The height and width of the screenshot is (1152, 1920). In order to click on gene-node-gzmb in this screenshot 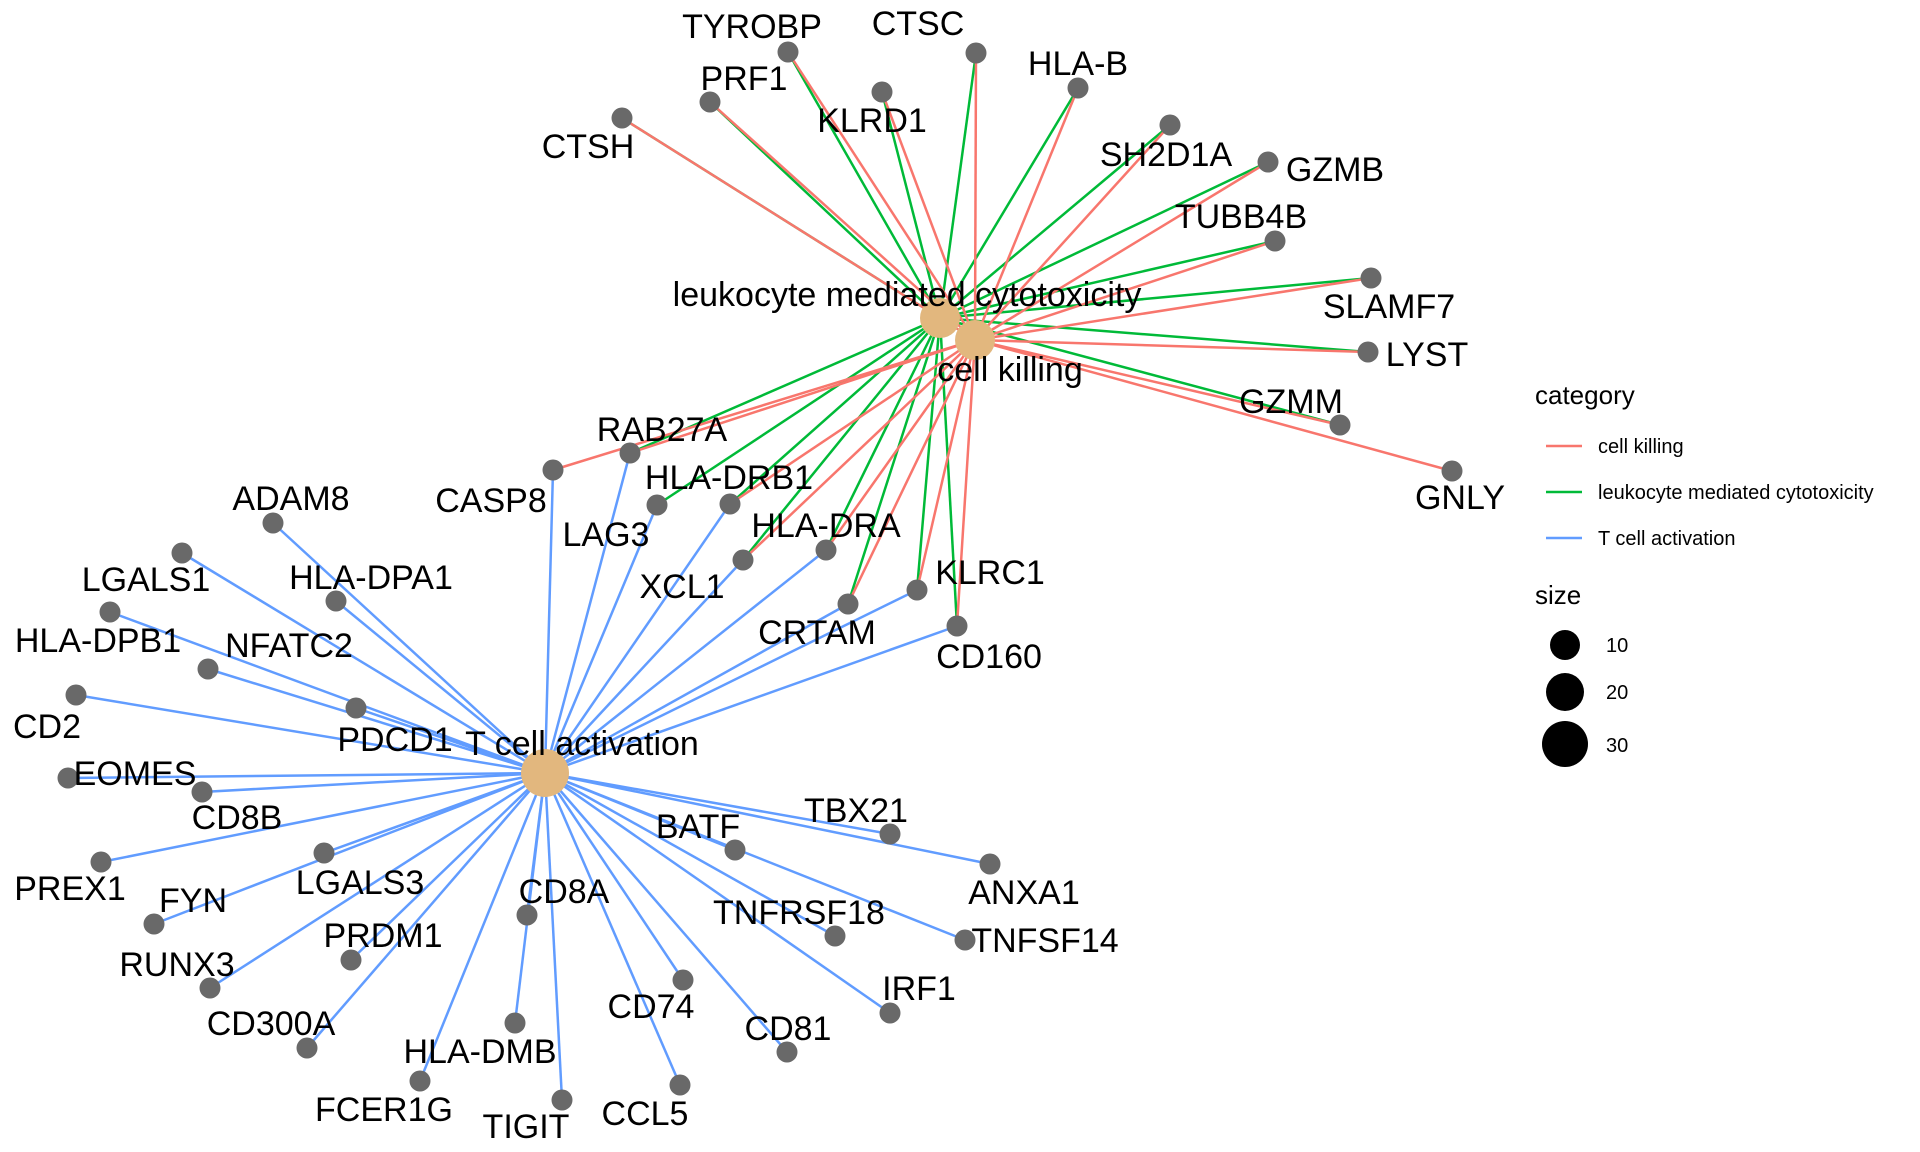, I will do `click(1268, 162)`.